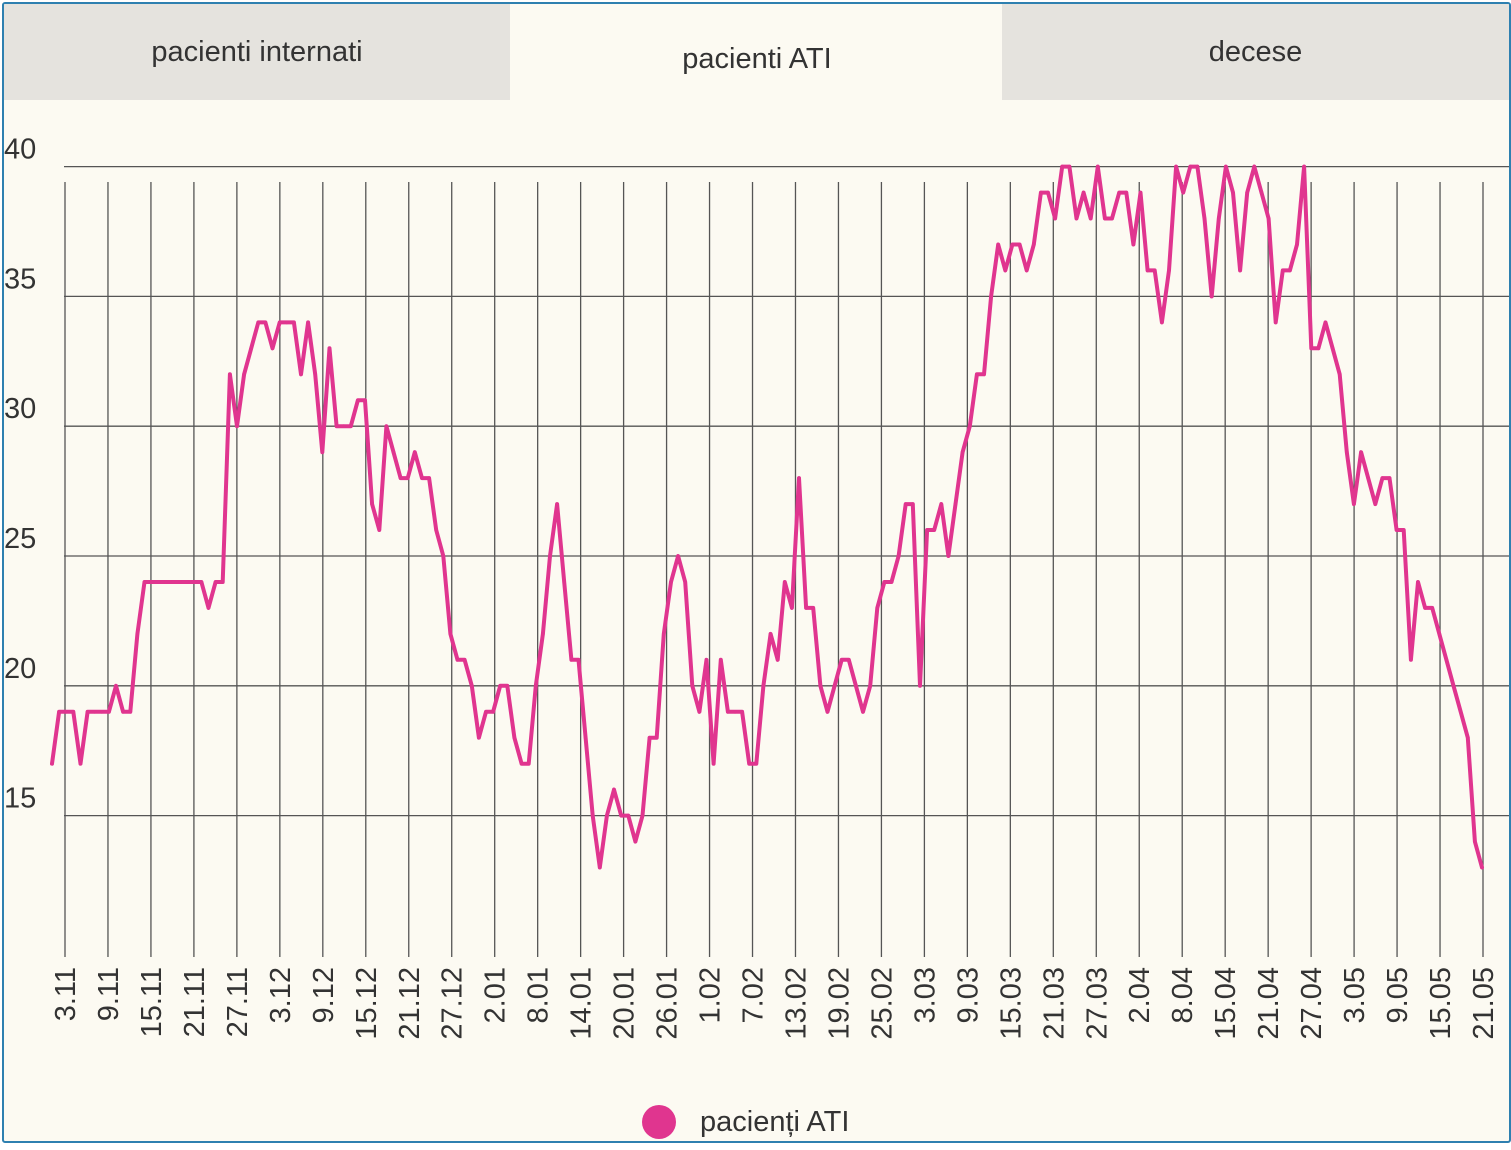 The image size is (1511, 1150). I want to click on x-tick-label: 8.04, so click(1183, 995).